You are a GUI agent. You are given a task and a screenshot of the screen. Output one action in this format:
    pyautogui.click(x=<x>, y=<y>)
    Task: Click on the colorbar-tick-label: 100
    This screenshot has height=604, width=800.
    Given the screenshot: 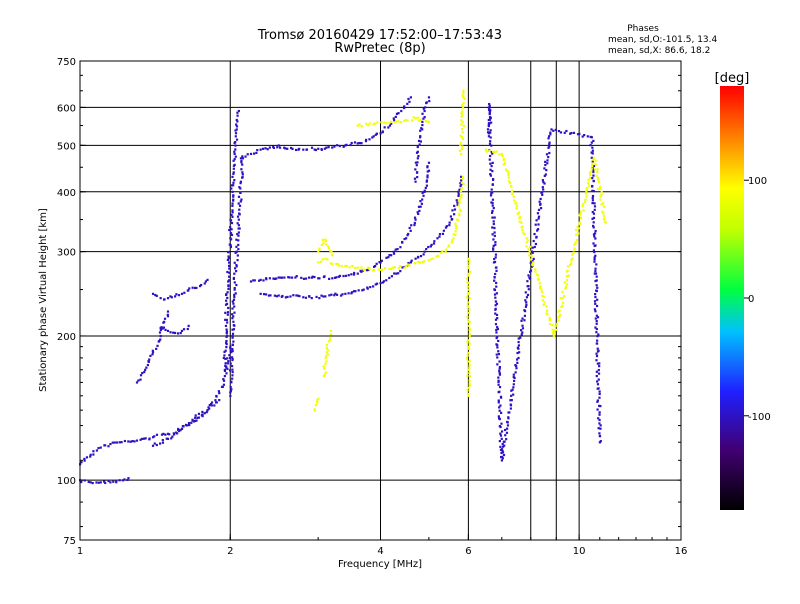 What is the action you would take?
    pyautogui.click(x=757, y=181)
    